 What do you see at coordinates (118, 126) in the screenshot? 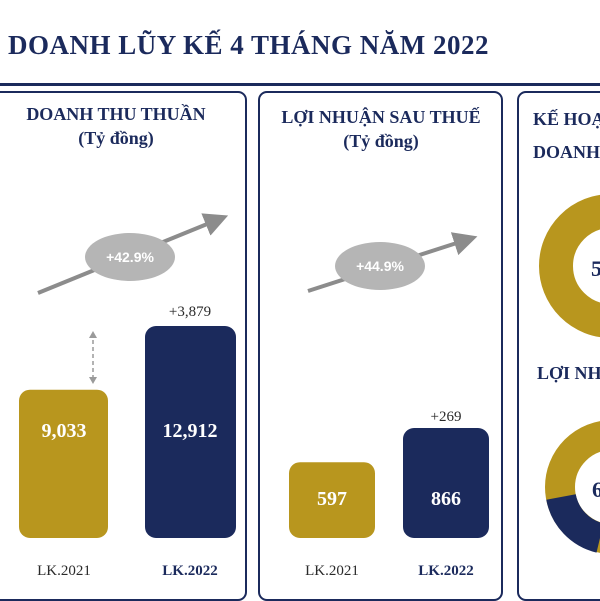
I see `revenue-panel-header: DOANH THU THUẦN (Tỷ đồng)` at bounding box center [118, 126].